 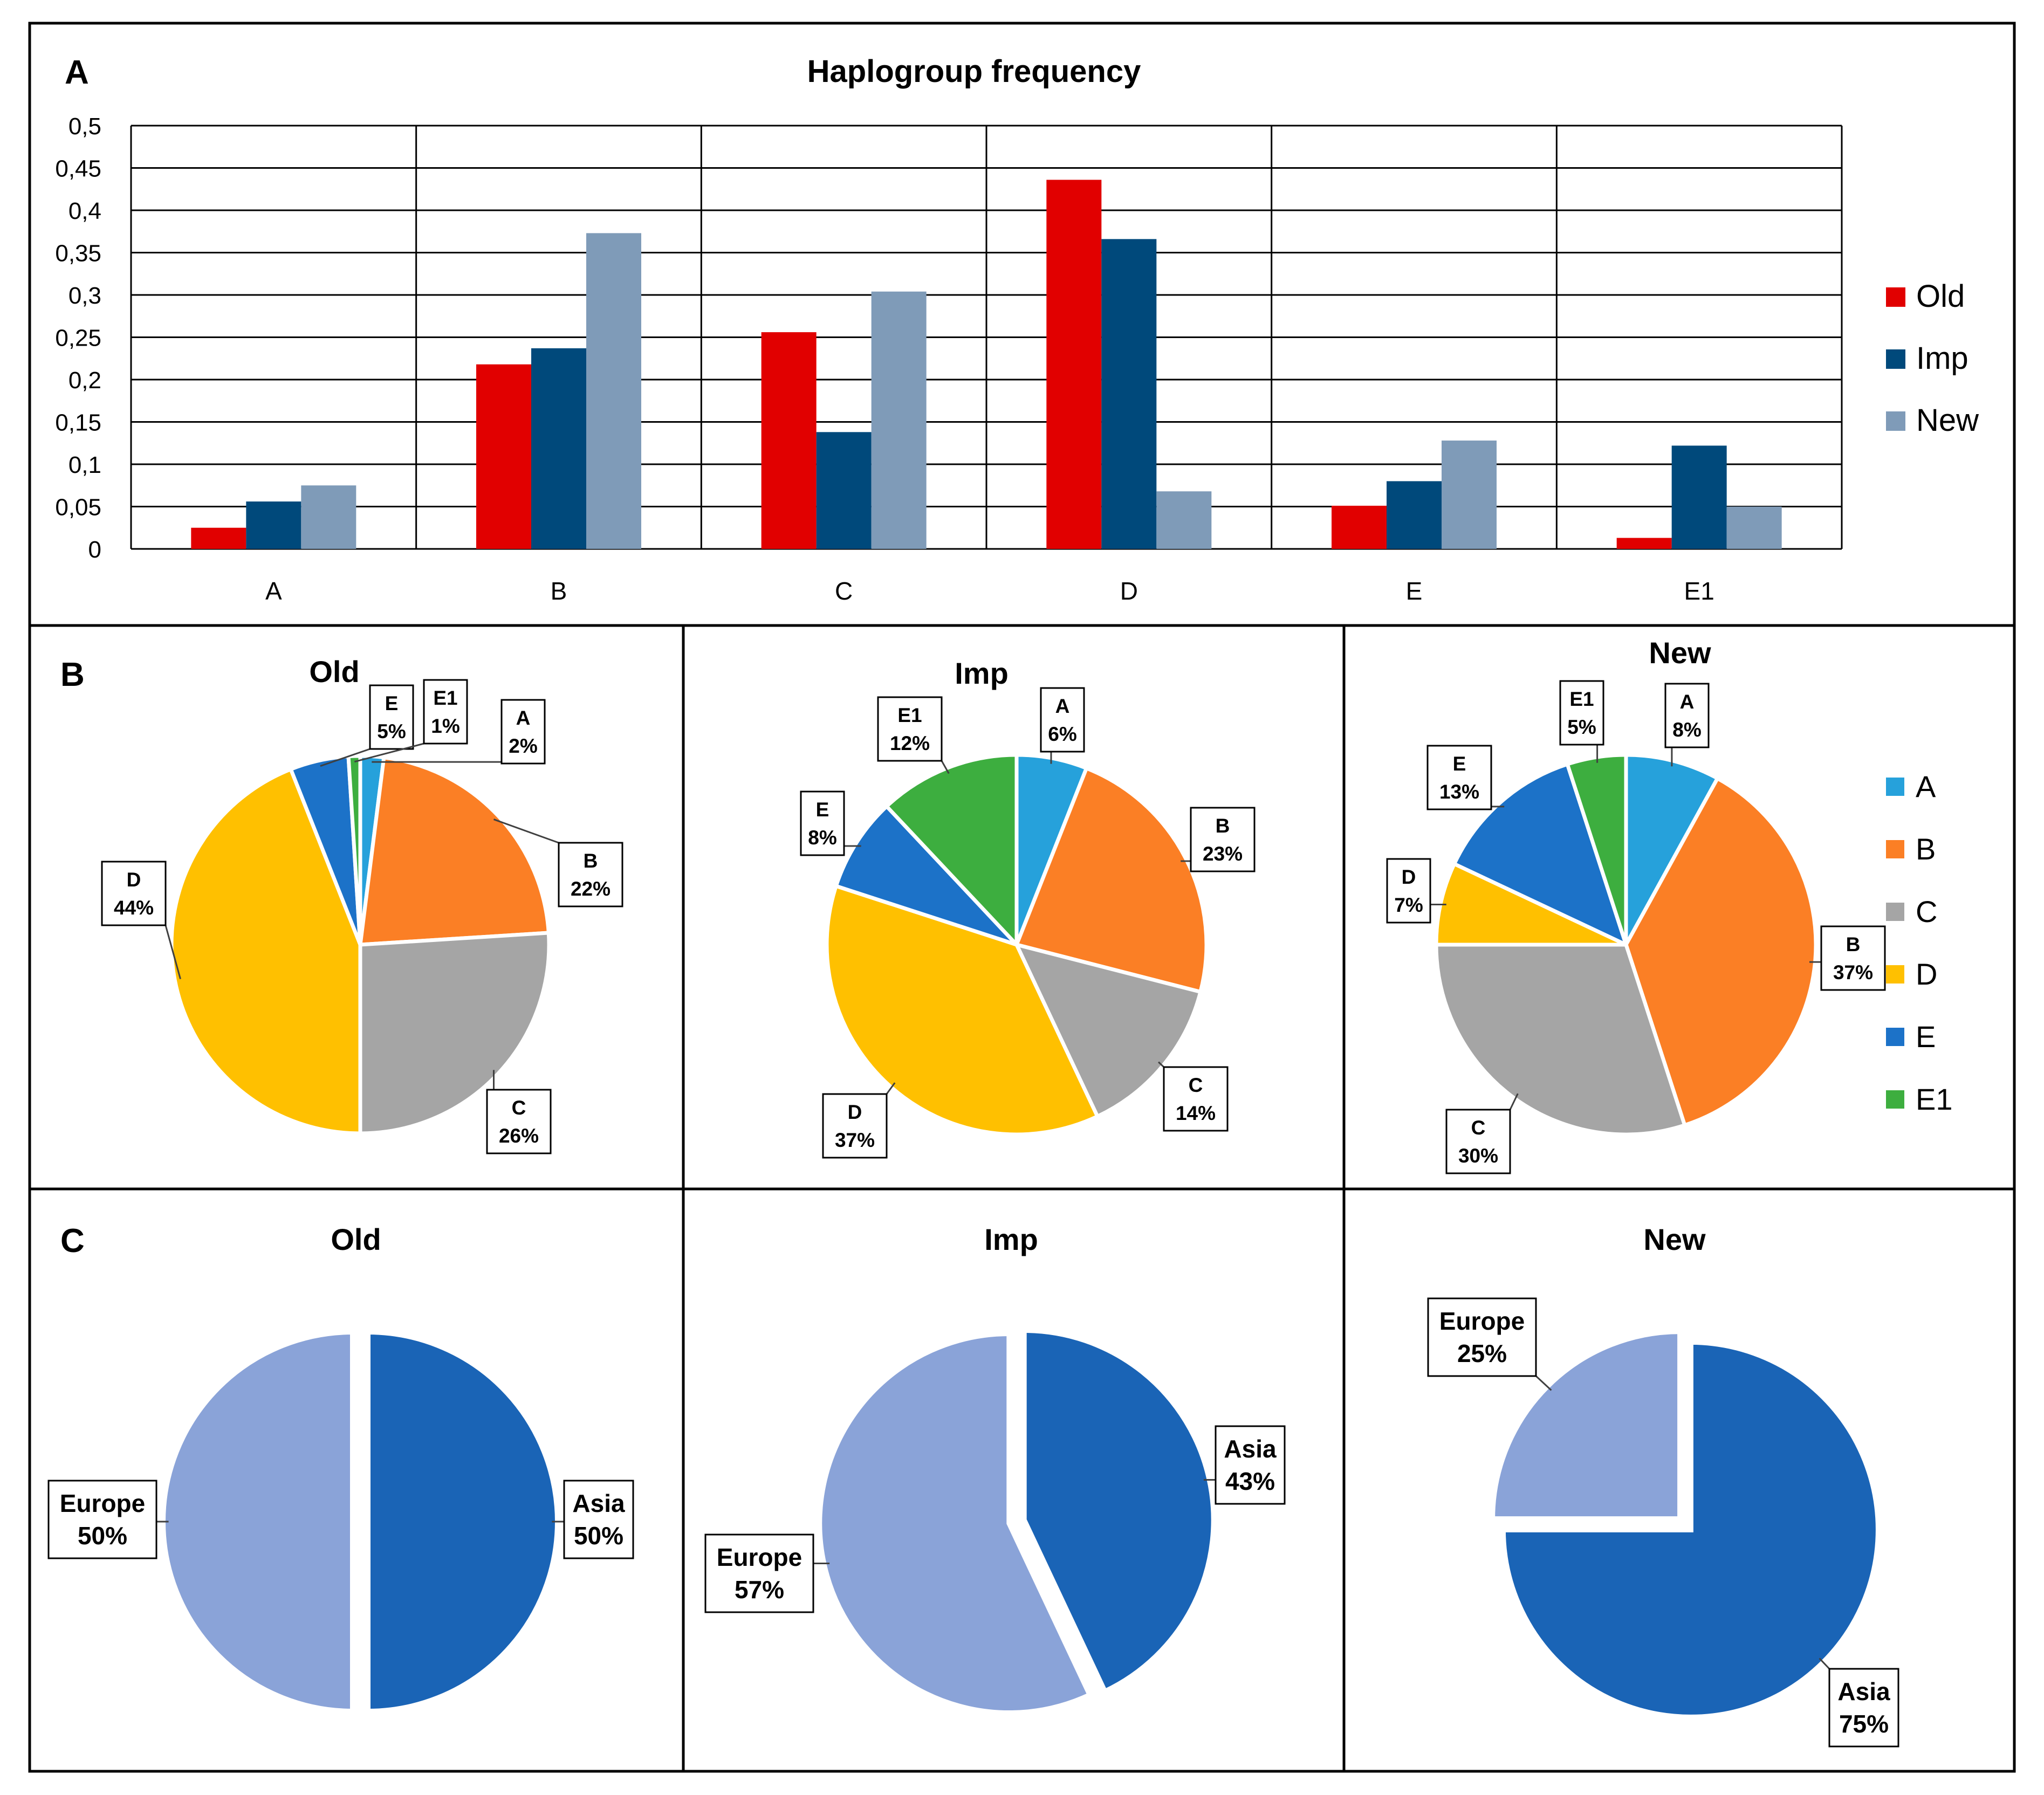 What do you see at coordinates (72, 674) in the screenshot?
I see `panel-label-b: B` at bounding box center [72, 674].